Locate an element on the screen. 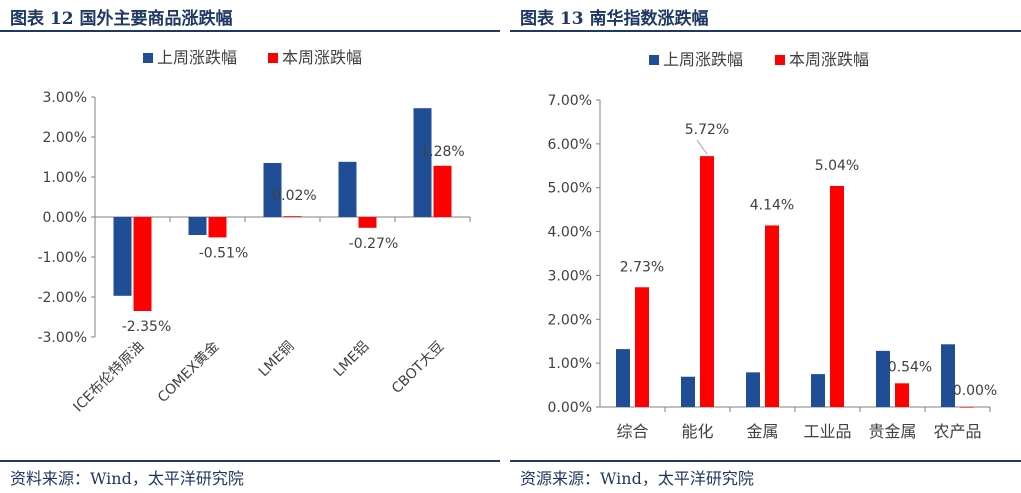 The width and height of the screenshot is (1021, 493). x-category-label: 工业品 is located at coordinates (827, 431).